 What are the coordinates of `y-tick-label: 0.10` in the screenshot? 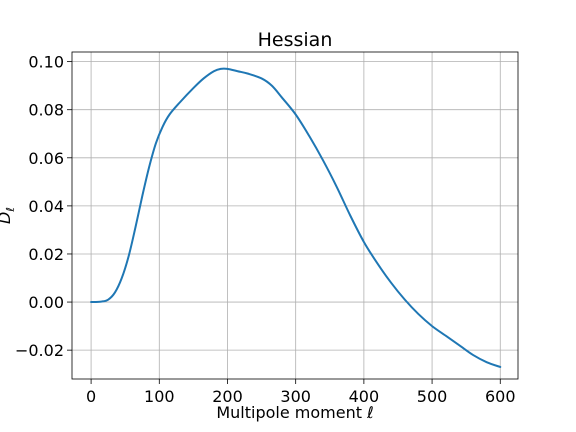 It's located at (46, 62).